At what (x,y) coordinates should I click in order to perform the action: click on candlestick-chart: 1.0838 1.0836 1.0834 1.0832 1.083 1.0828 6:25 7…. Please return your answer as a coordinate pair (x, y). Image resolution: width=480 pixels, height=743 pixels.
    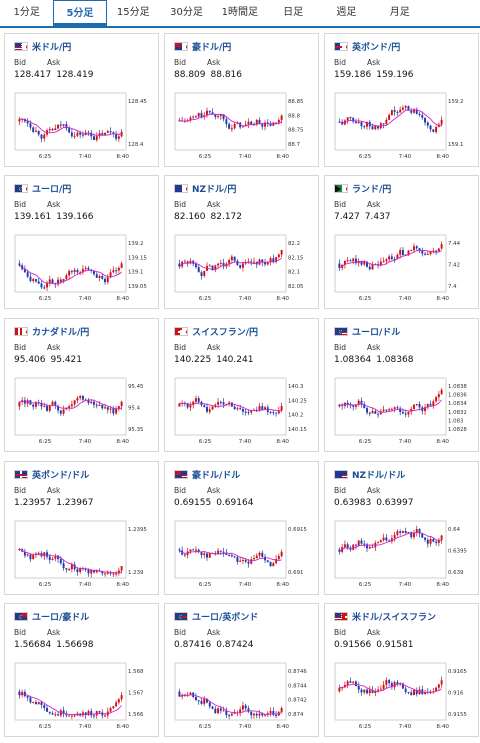
    Looking at the image, I should click on (406, 412).